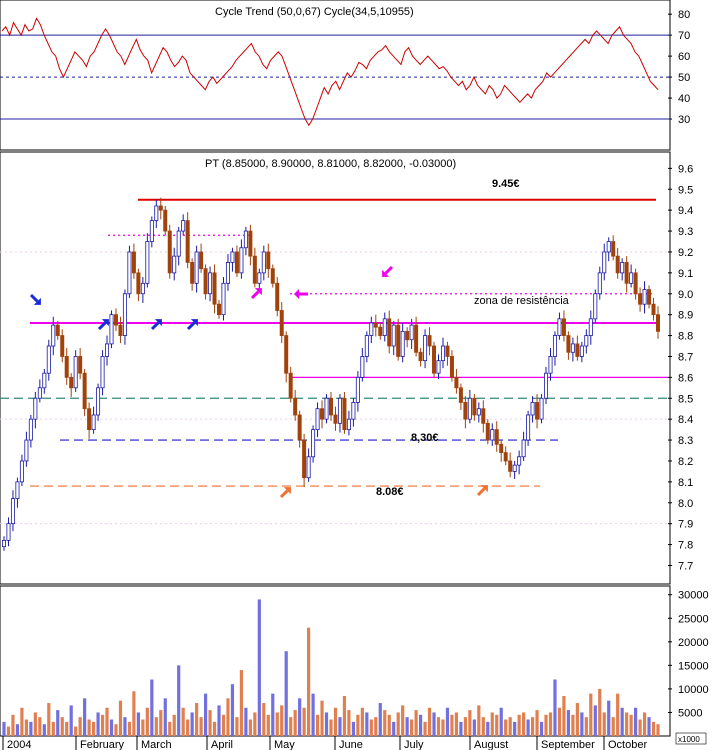 The width and height of the screenshot is (723, 750). I want to click on price-ytick-label: 8.1, so click(685, 483).